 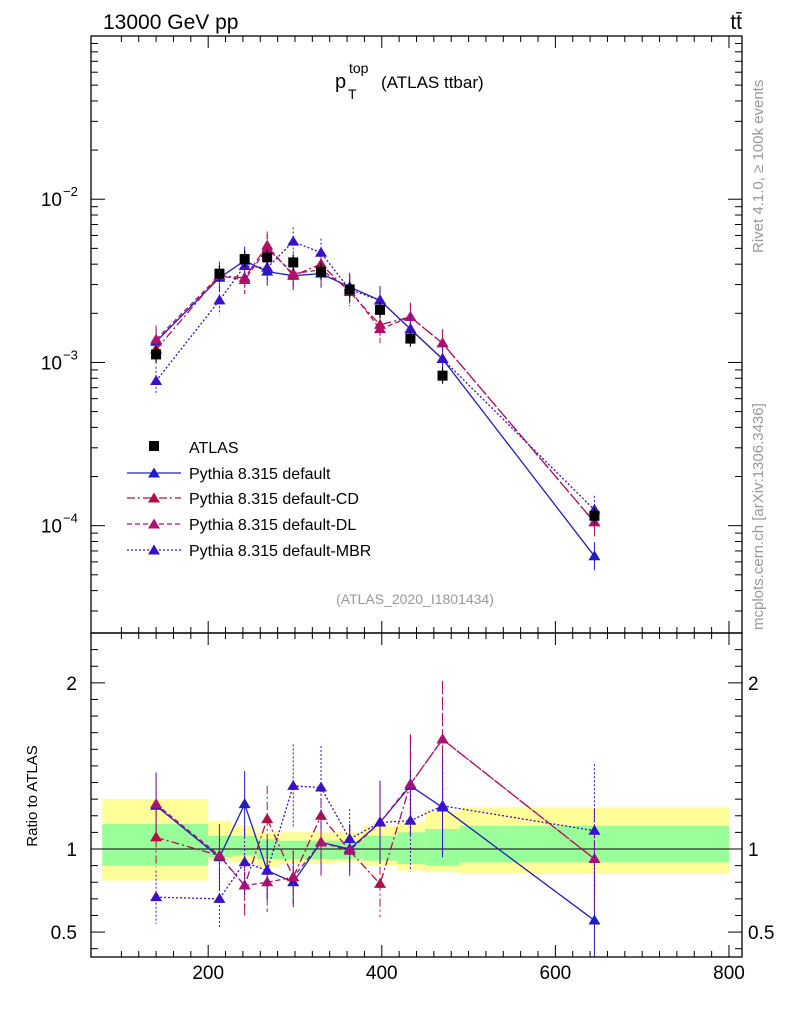 I want to click on legend-label-dl: Pythia 8.315 default-DL, so click(x=272, y=525).